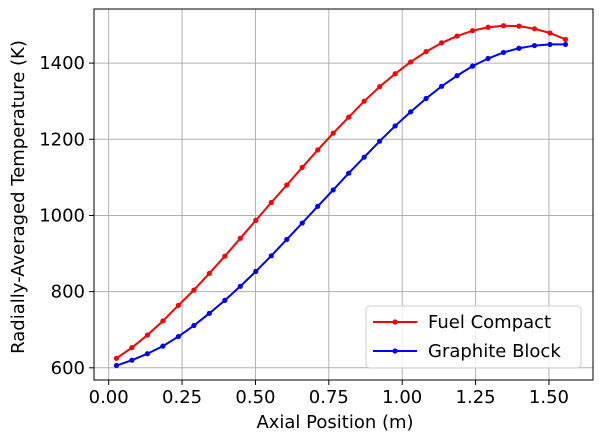 This screenshot has height=446, width=599. I want to click on x-axis-label: Axial Position (m), so click(334, 422).